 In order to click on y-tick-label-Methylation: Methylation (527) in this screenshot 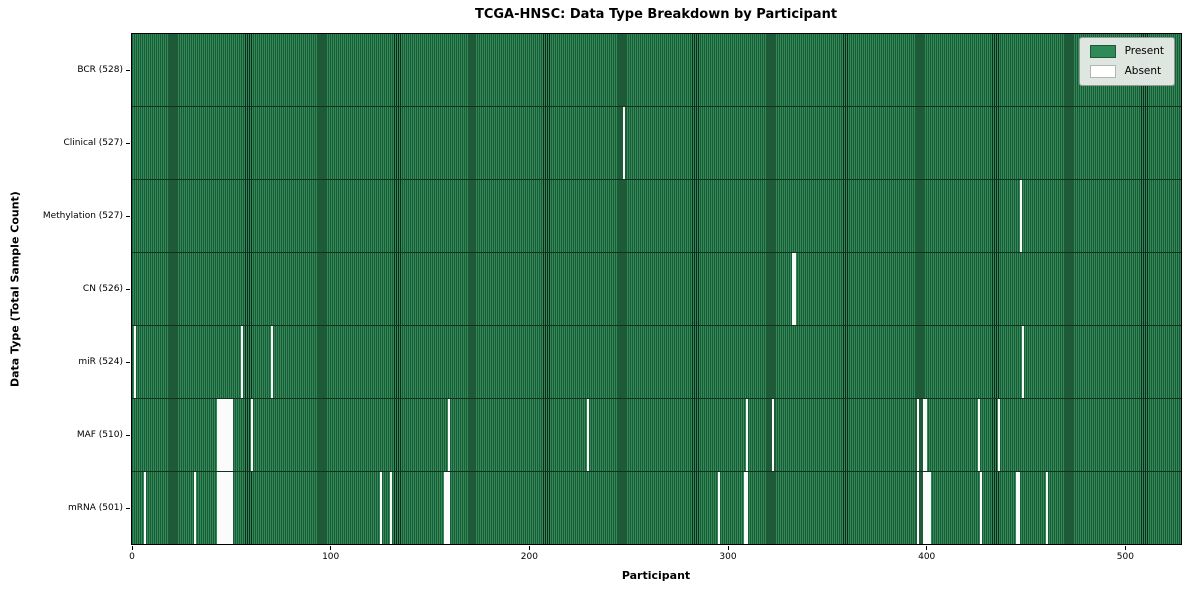, I will do `click(82, 215)`.